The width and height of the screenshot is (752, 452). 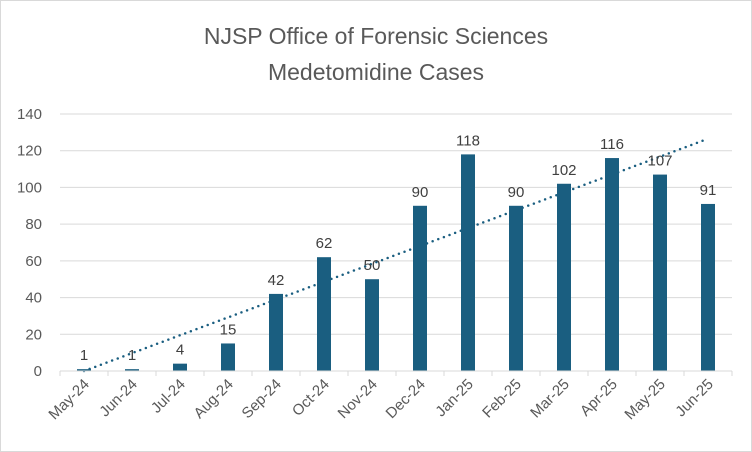 What do you see at coordinates (612, 144) in the screenshot?
I see `data-label: 116` at bounding box center [612, 144].